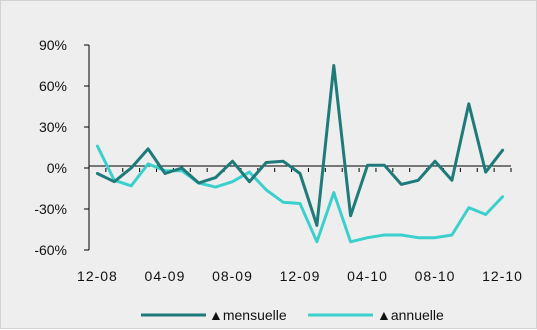 This screenshot has height=330, width=537. Describe the element at coordinates (232, 276) in the screenshot. I see `x-tick-label: 08-09` at that location.